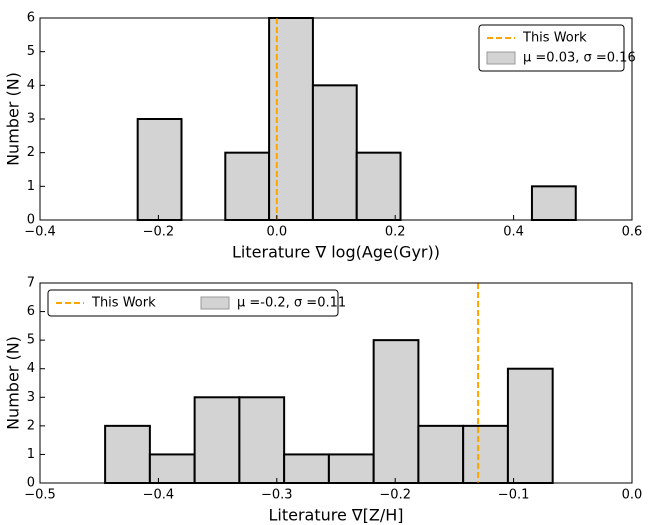 This screenshot has width=650, height=525. What do you see at coordinates (291, 303) in the screenshot?
I see `legend-label: μ =-0.2, σ =0.11` at bounding box center [291, 303].